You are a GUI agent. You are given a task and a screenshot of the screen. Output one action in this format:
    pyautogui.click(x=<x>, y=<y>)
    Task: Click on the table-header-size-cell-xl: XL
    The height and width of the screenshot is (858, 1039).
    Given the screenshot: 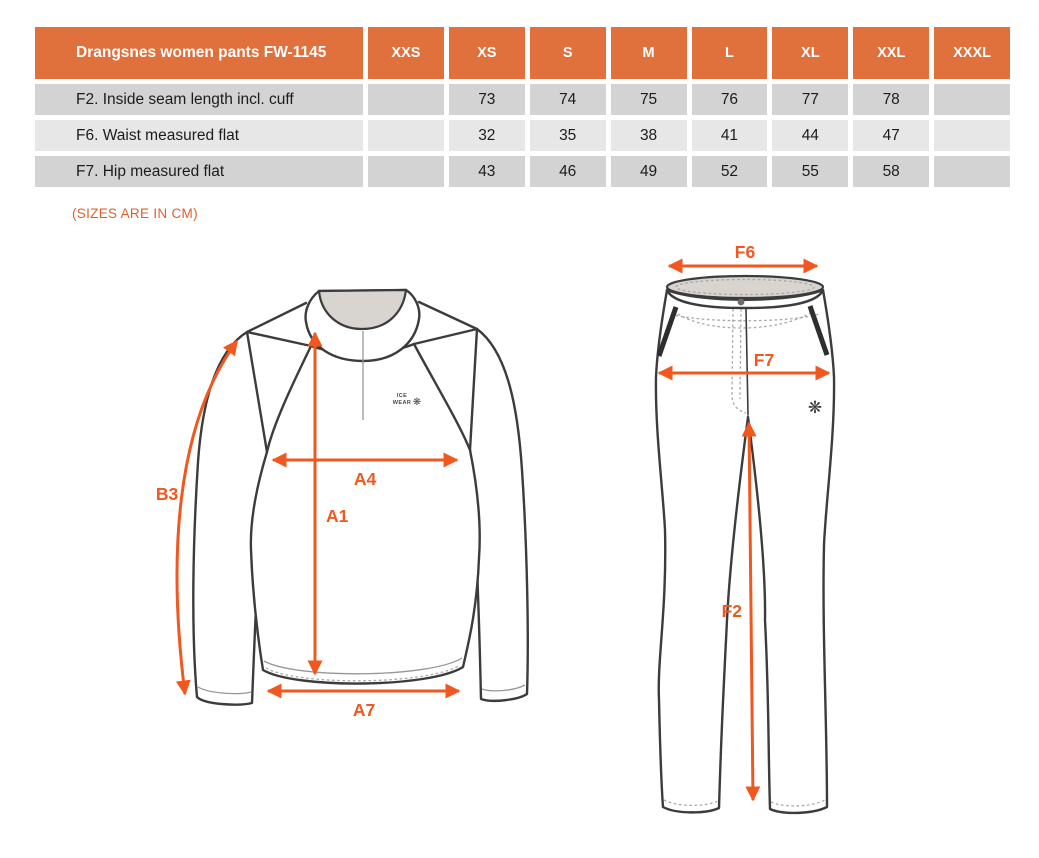 What is the action you would take?
    pyautogui.click(x=810, y=53)
    